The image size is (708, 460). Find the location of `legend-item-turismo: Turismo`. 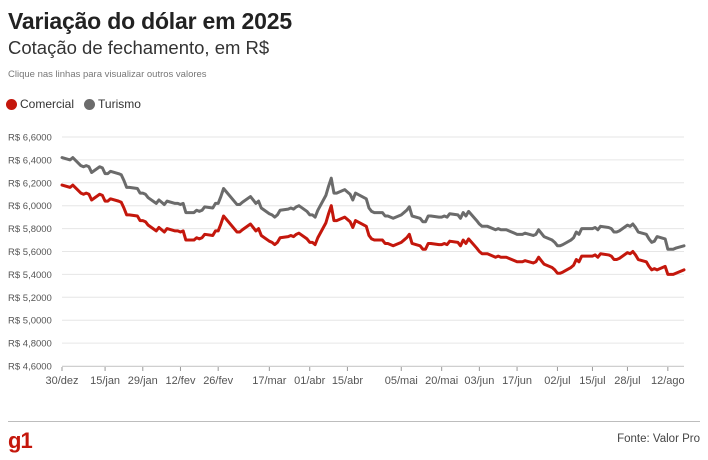

legend-item-turismo: Turismo is located at coordinates (112, 104).